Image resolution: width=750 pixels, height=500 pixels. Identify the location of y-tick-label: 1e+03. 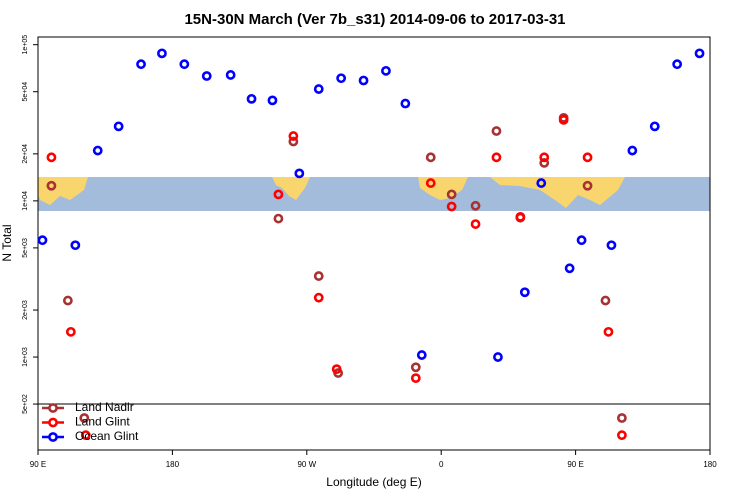
(25, 357).